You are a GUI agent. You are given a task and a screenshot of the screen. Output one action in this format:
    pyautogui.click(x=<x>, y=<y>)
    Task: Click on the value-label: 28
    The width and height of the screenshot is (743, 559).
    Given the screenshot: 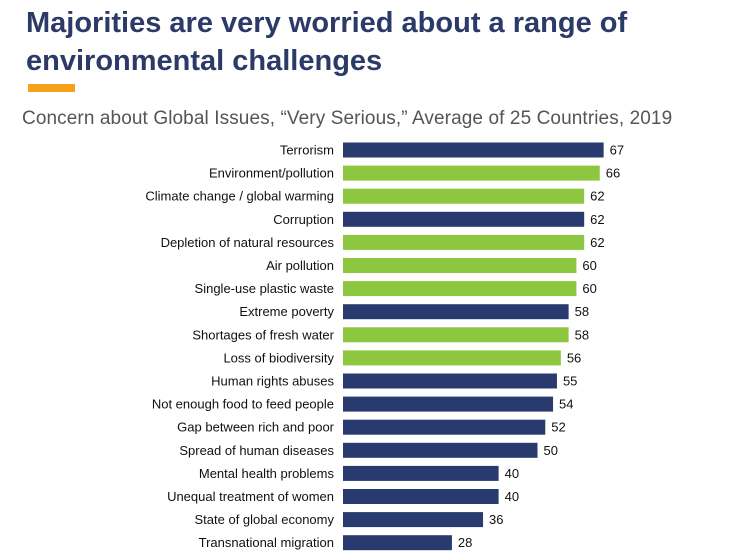 What is the action you would take?
    pyautogui.click(x=465, y=542)
    